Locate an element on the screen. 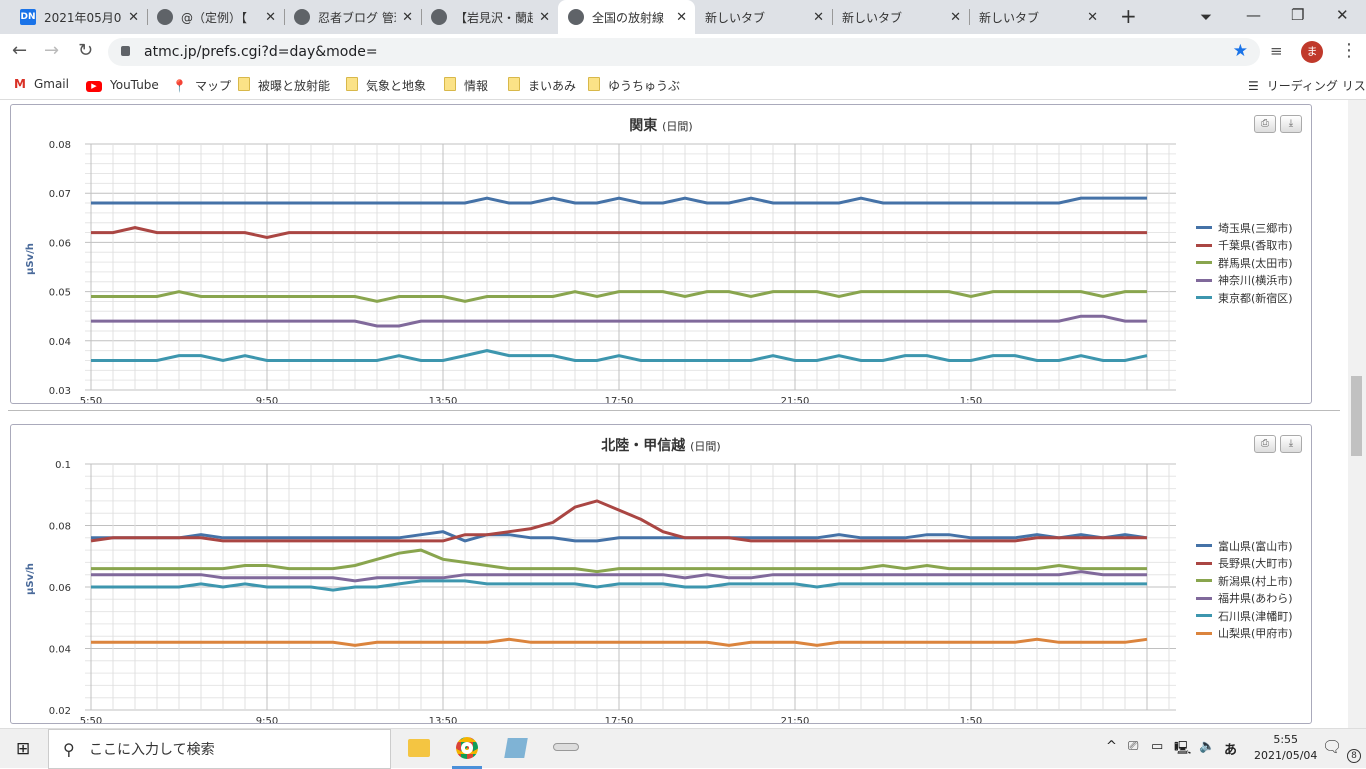 This screenshot has width=1366, height=769. lock-icon is located at coordinates (125, 51).